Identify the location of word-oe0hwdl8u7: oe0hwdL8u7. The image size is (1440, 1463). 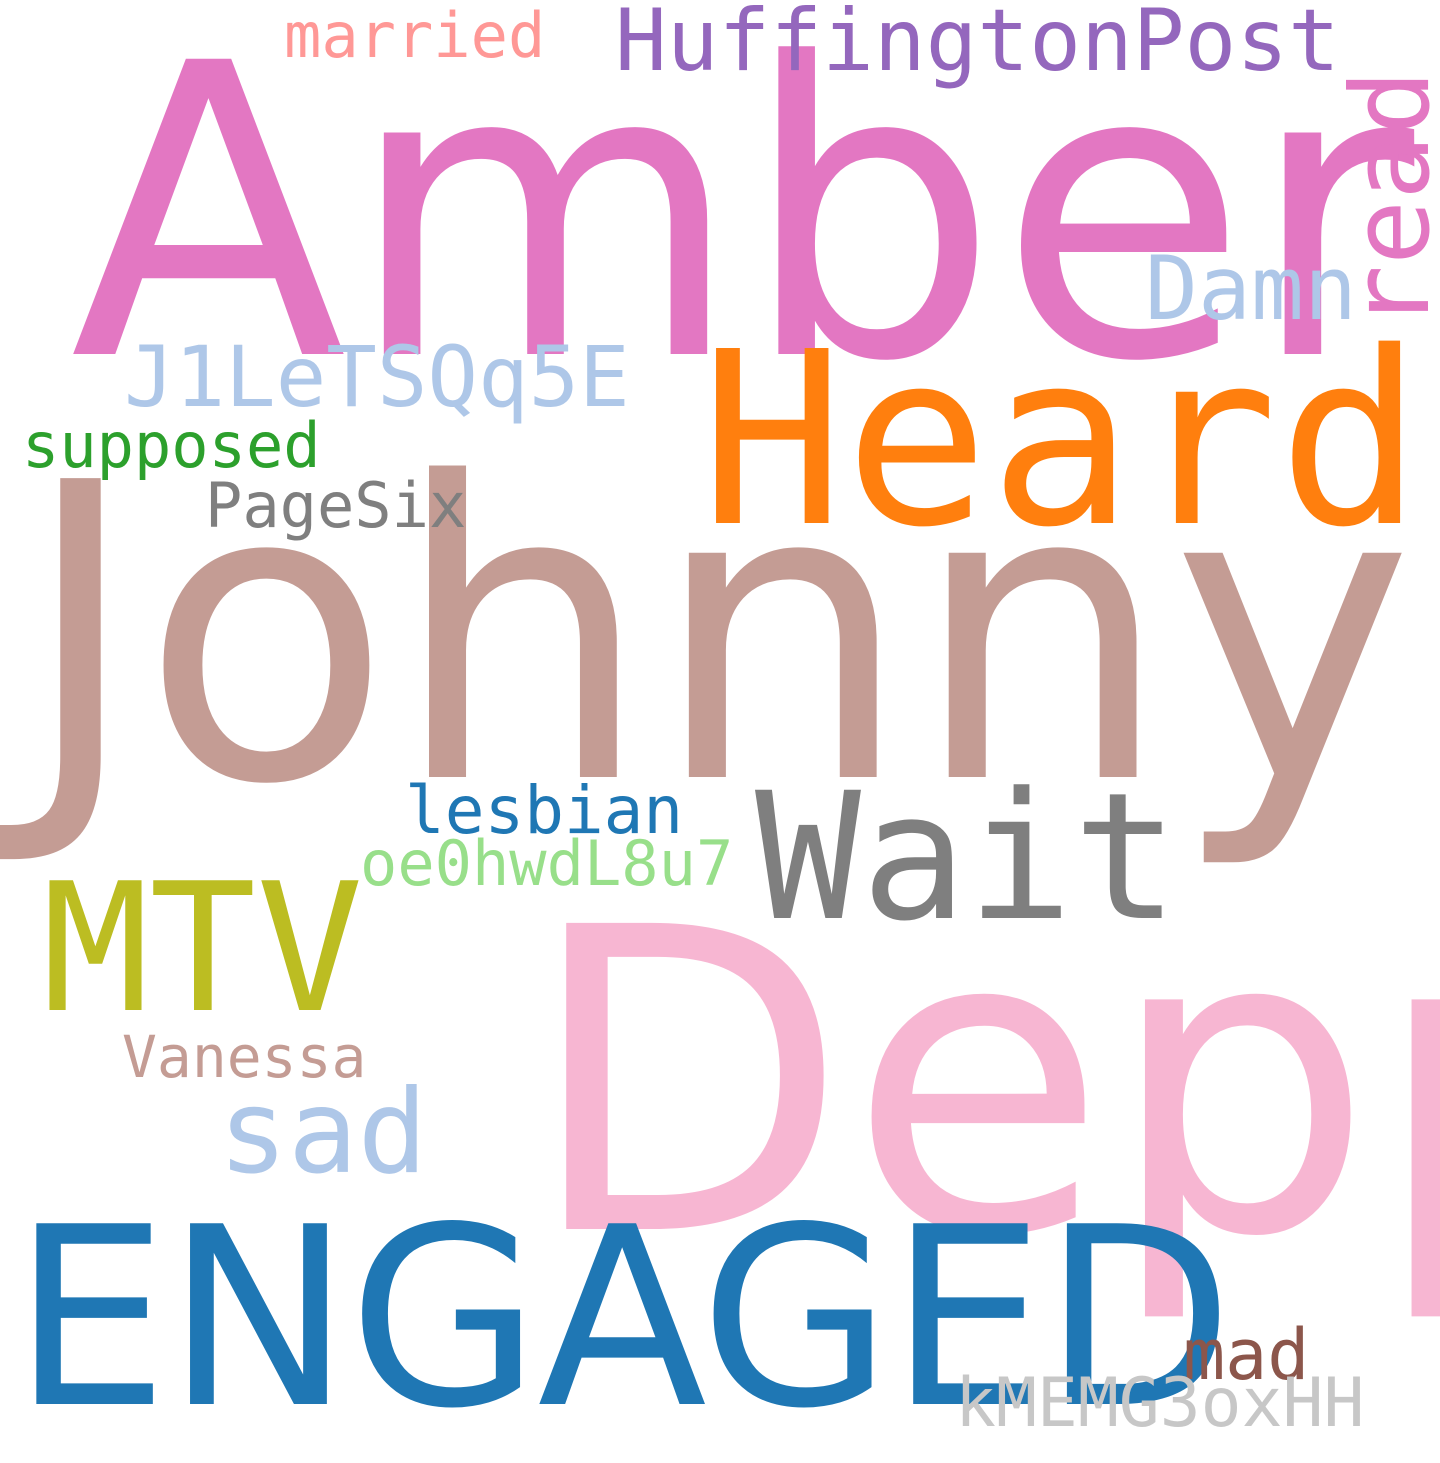
(547, 863).